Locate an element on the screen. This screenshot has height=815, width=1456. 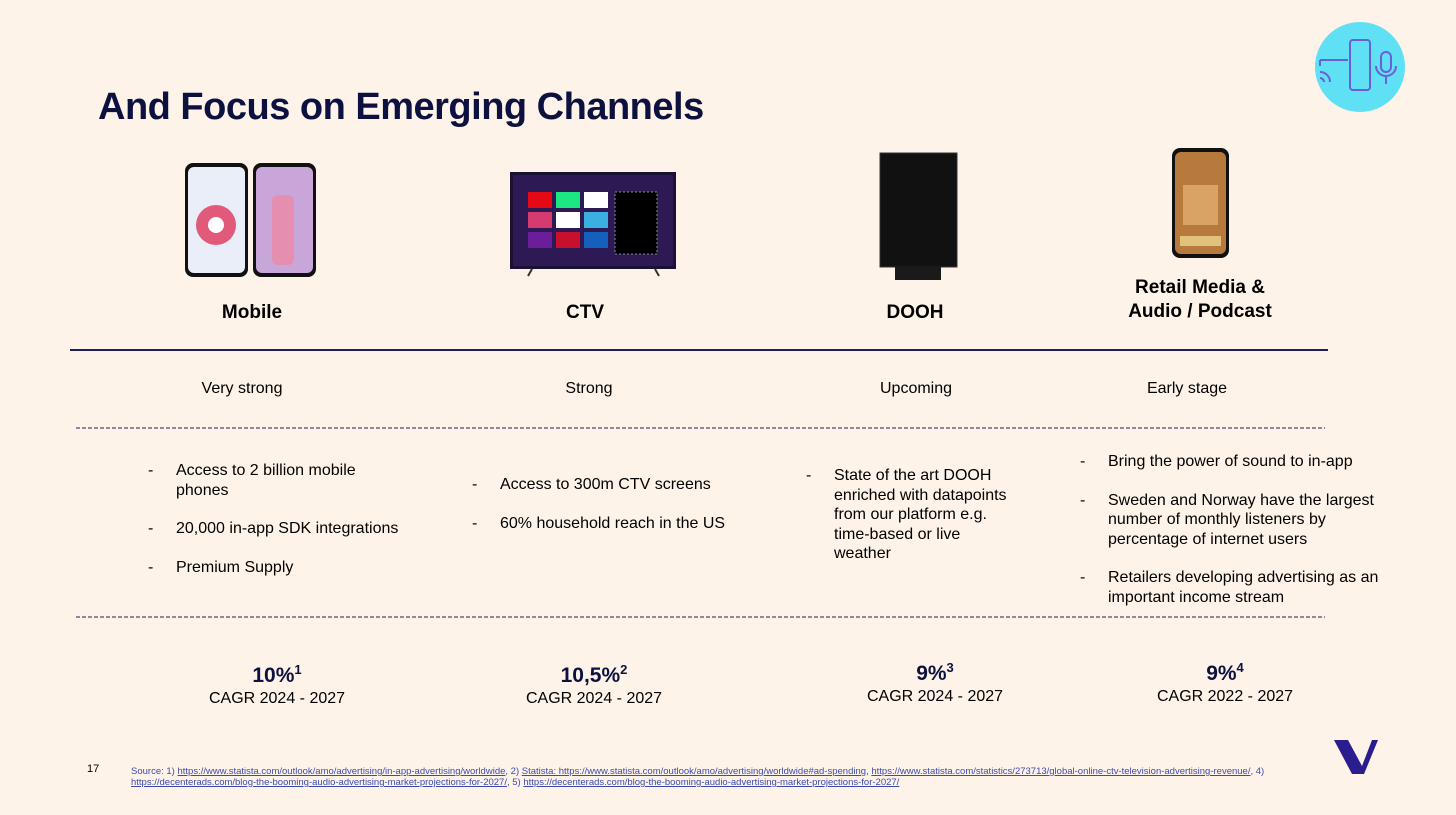
bullet: 60% household reach in the US is located at coordinates (612, 524).